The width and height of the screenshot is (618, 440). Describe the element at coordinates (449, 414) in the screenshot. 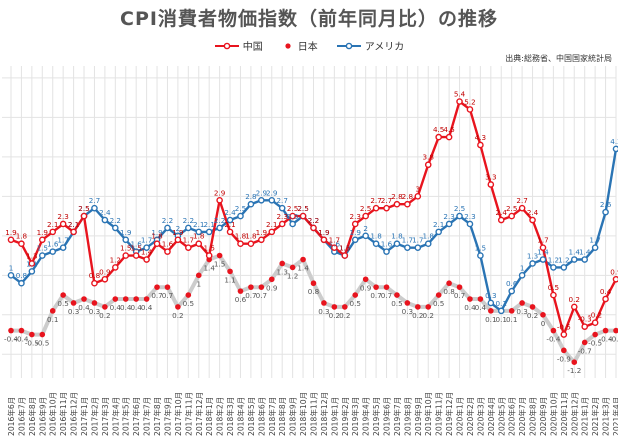

I see `x-tick-label: 2019年12月` at that location.